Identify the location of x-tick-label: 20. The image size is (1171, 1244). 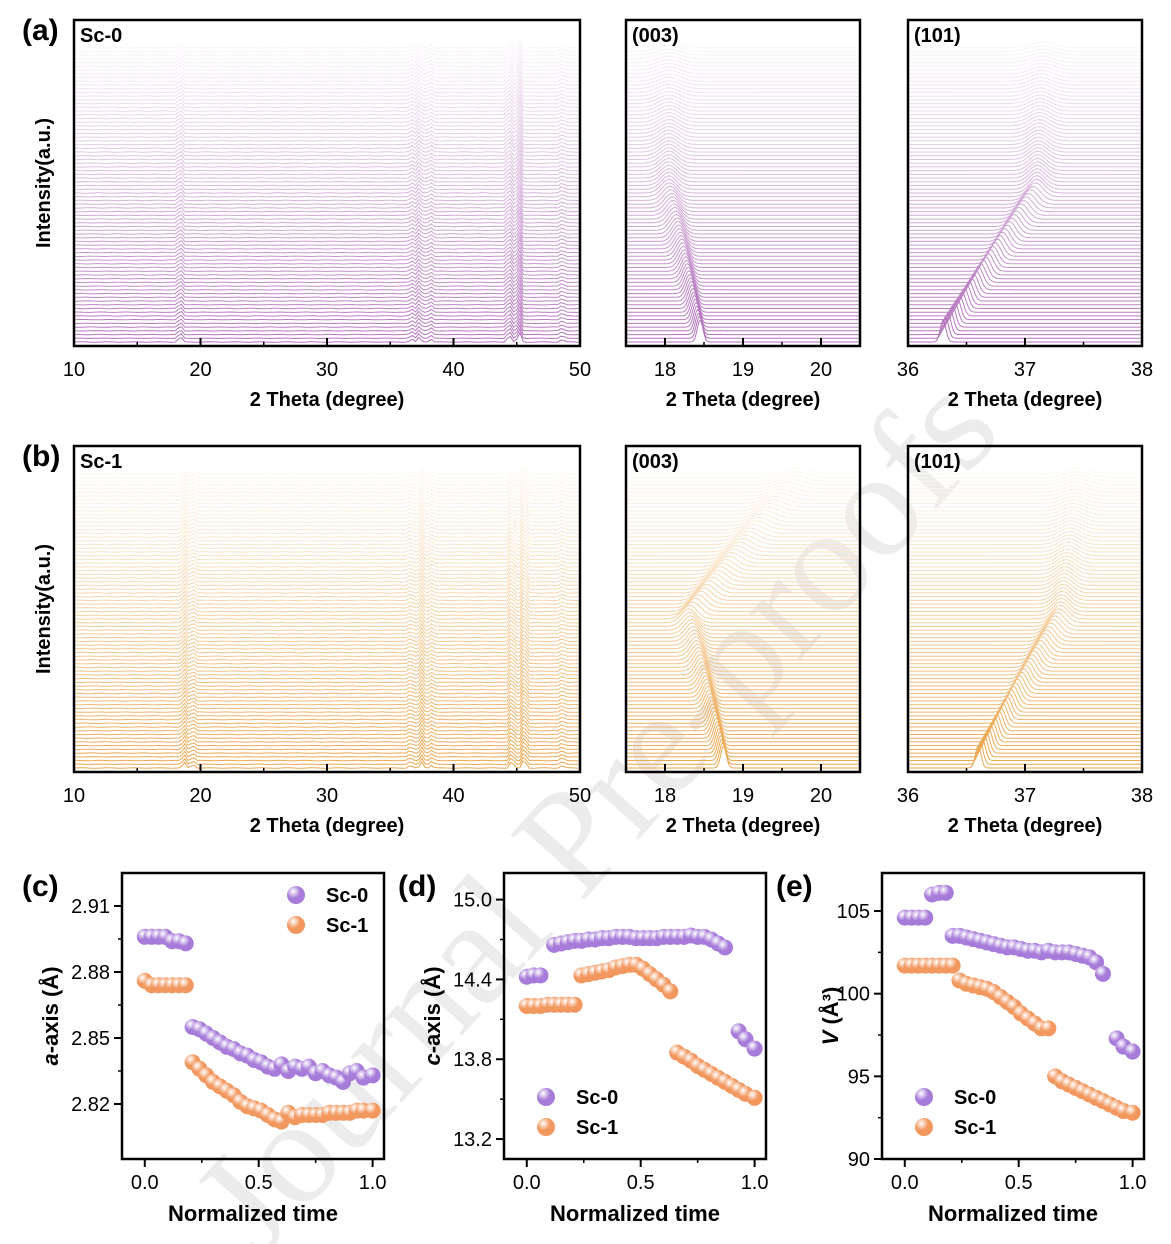
(200, 370).